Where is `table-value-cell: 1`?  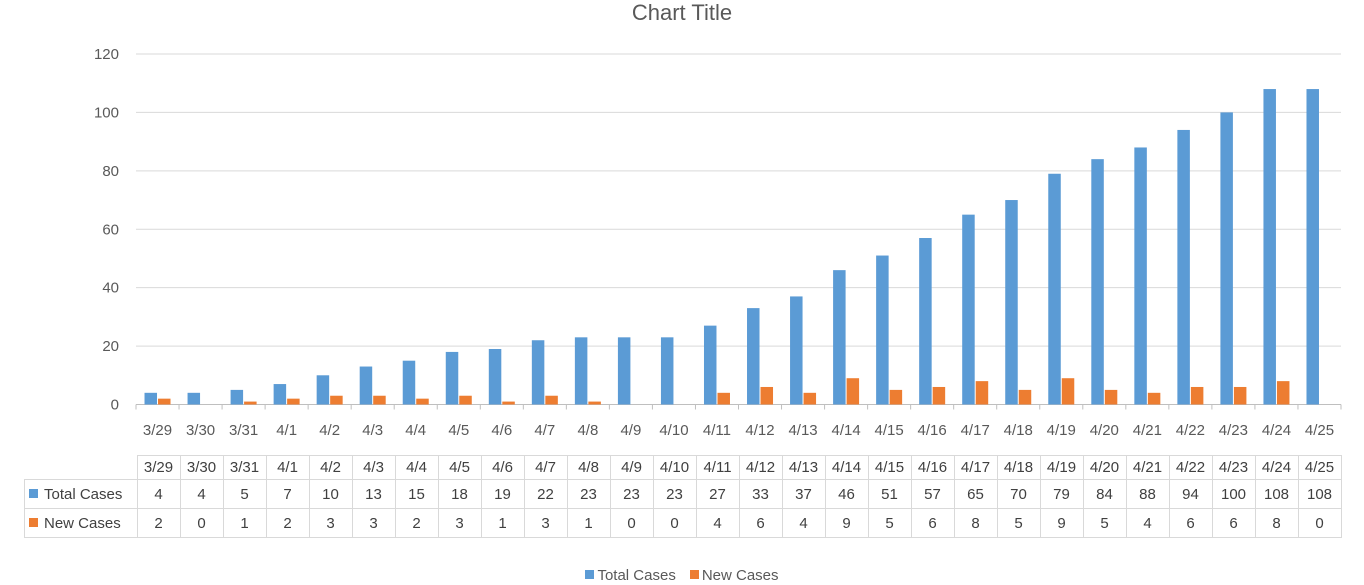
table-value-cell: 1 is located at coordinates (502, 523).